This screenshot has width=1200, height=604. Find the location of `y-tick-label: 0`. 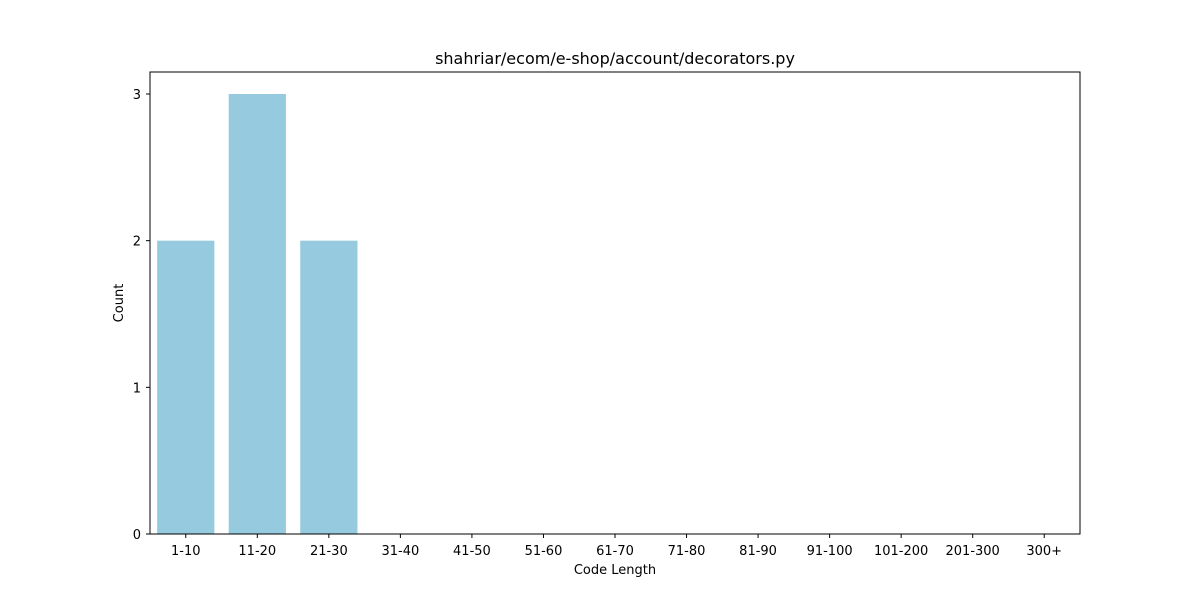

y-tick-label: 0 is located at coordinates (137, 535).